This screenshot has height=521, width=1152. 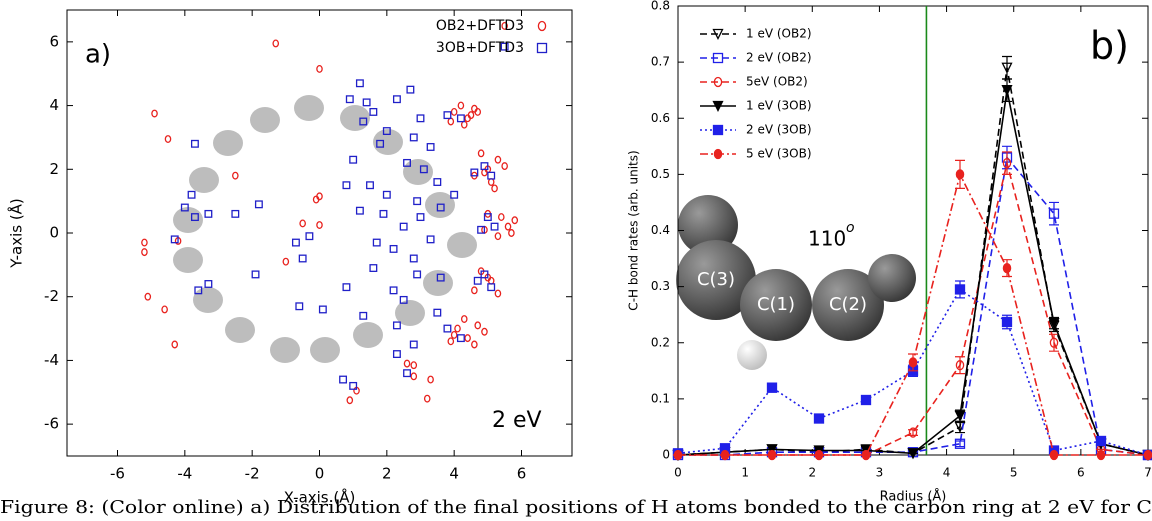 What do you see at coordinates (947, 473) in the screenshot?
I see `x-tick-label: 4` at bounding box center [947, 473].